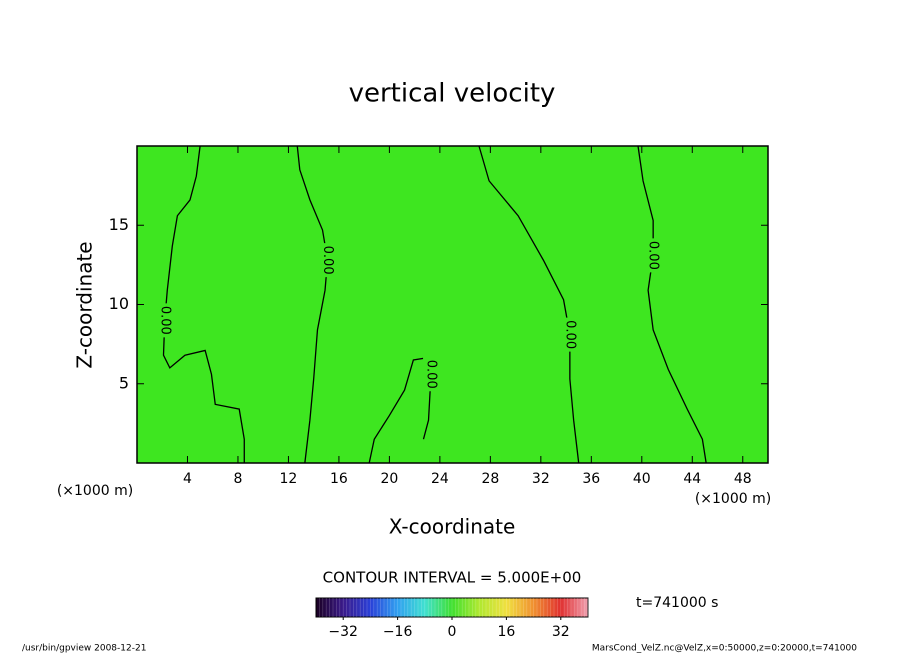 The height and width of the screenshot is (654, 904). I want to click on colorbar-tick-label: −32, so click(343, 632).